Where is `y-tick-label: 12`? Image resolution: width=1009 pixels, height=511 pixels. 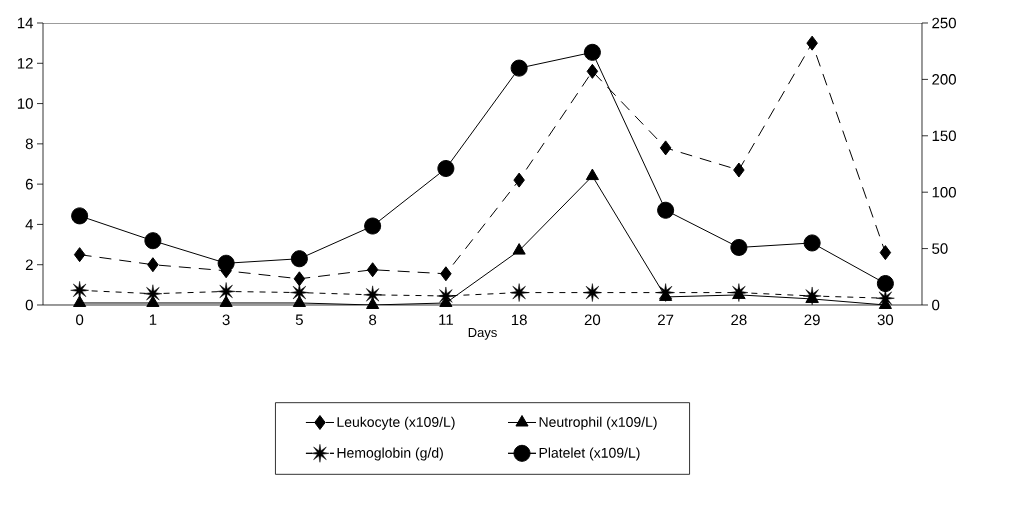 y-tick-label: 12 is located at coordinates (25, 63).